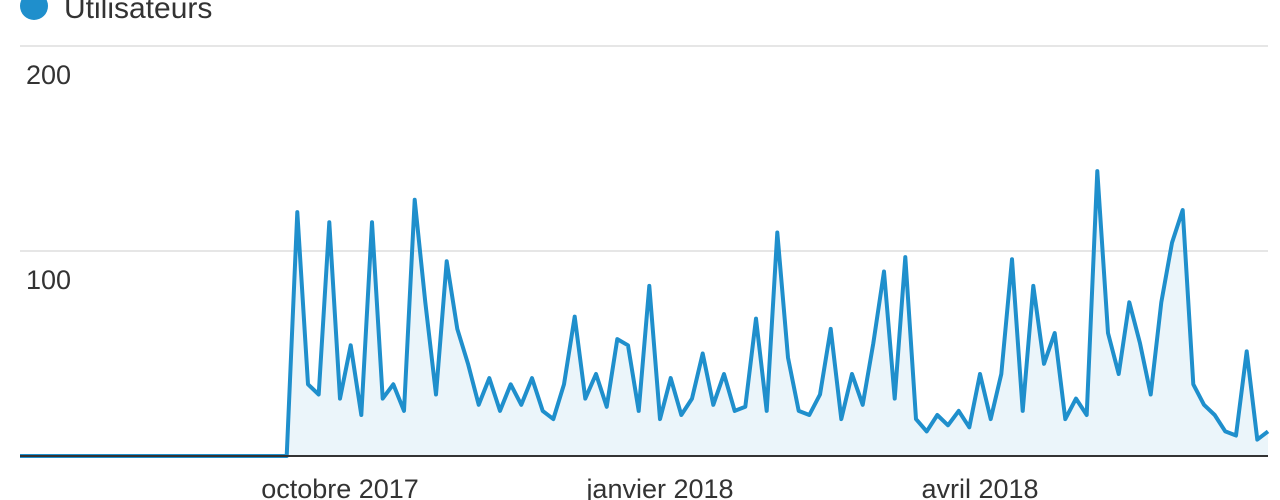 Image resolution: width=1280 pixels, height=500 pixels. Describe the element at coordinates (340, 487) in the screenshot. I see `x-tick-label: octobre 2017` at that location.